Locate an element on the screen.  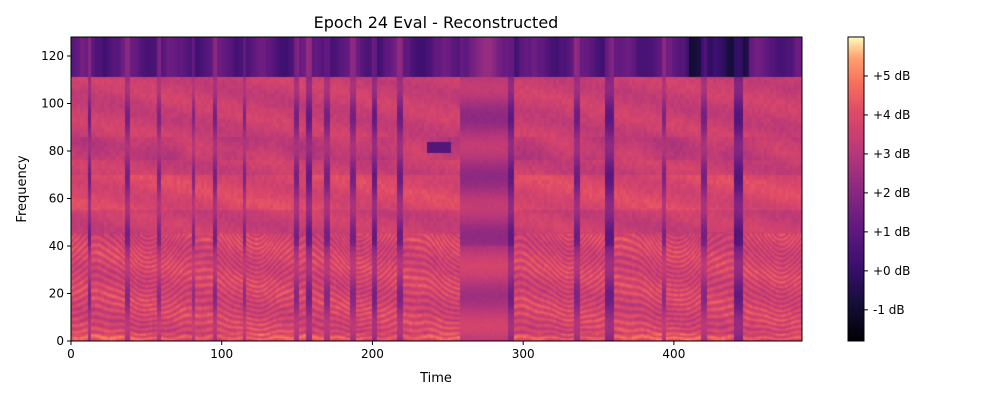
y-tick-label: 20 is located at coordinates (56, 294).